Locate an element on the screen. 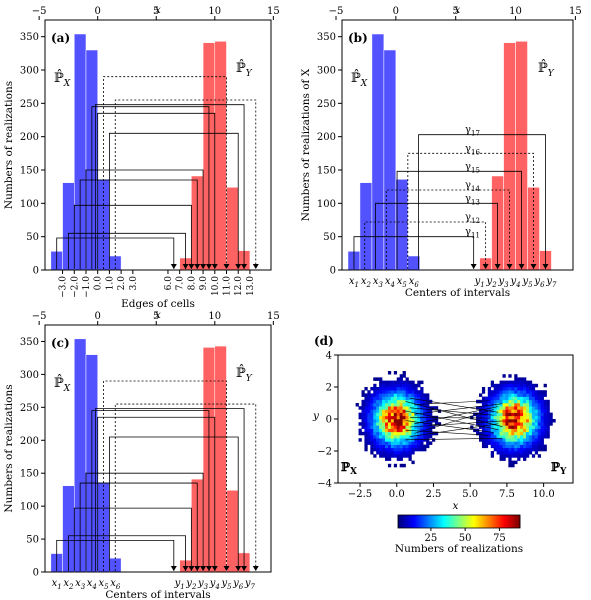  colorbar-tick-label: 50 is located at coordinates (465, 538).